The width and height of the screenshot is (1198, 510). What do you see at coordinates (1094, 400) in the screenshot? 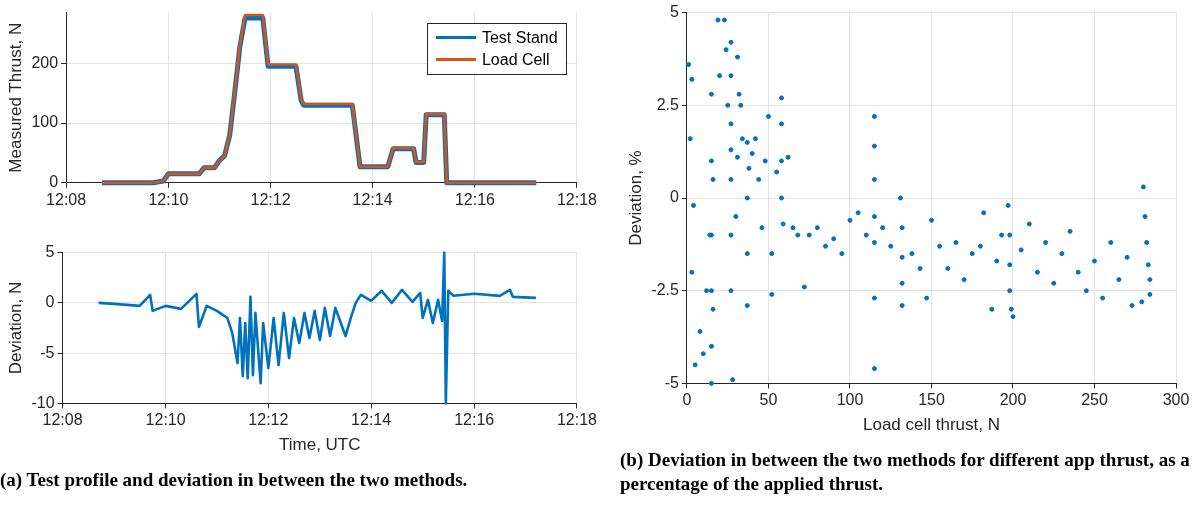
I see `x-tick-label: 250` at bounding box center [1094, 400].